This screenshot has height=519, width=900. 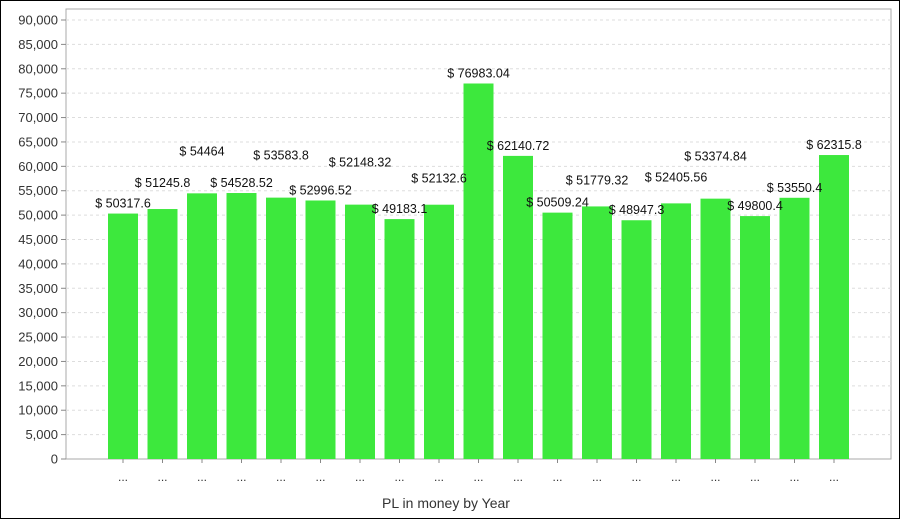 What do you see at coordinates (637, 210) in the screenshot?
I see `data-label: $ 48947.3` at bounding box center [637, 210].